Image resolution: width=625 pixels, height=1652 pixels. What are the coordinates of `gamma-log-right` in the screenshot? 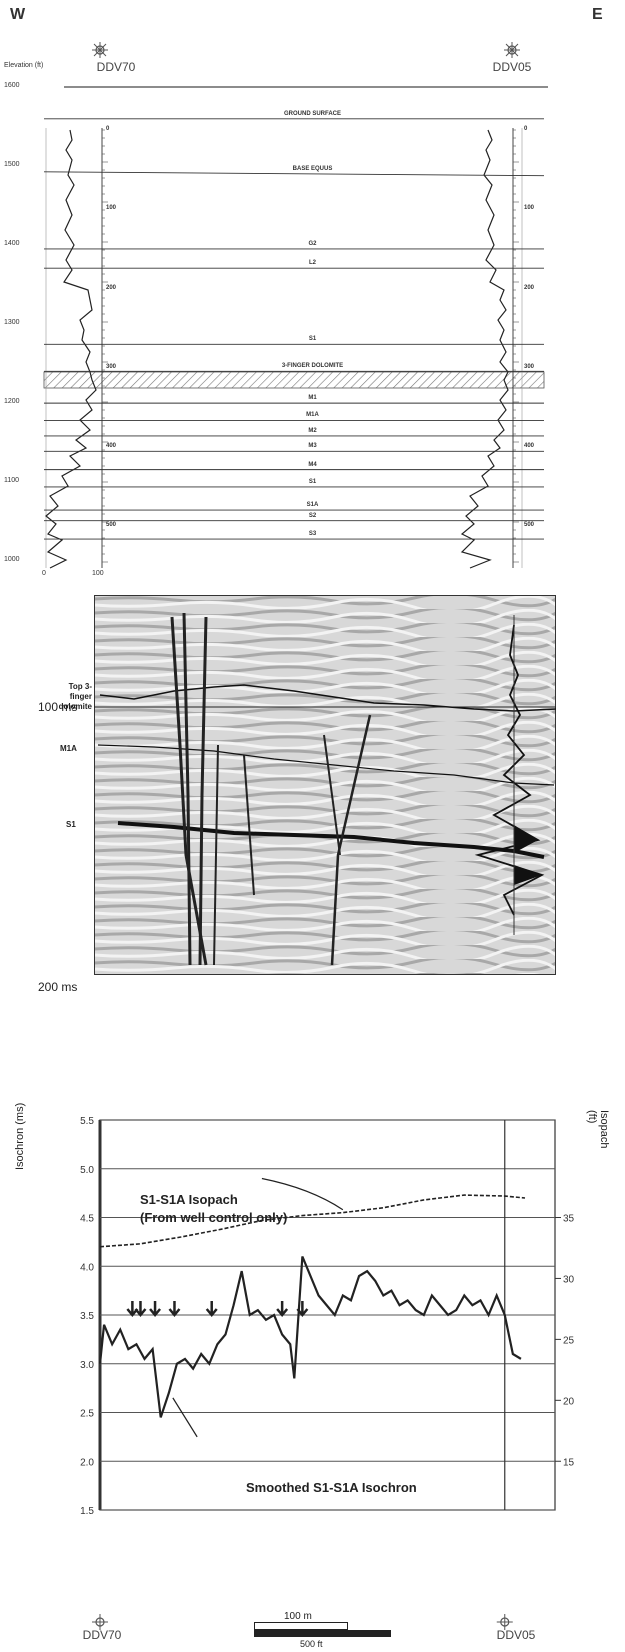 It's located at (484, 349).